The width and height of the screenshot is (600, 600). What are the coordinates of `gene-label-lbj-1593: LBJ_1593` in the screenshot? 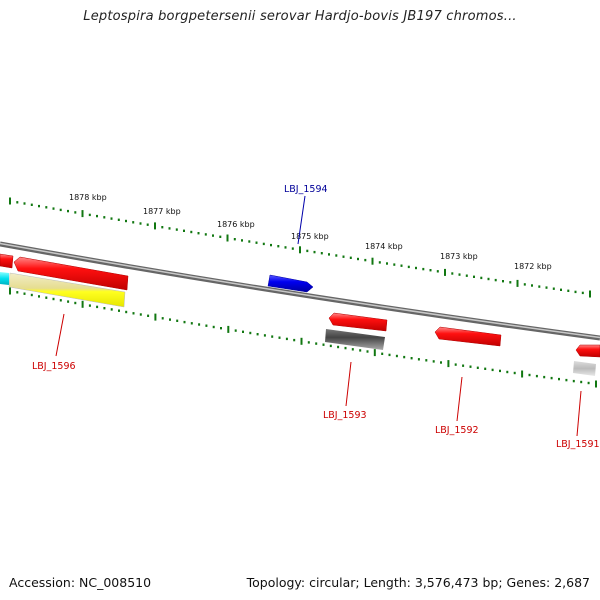 It's located at (345, 415).